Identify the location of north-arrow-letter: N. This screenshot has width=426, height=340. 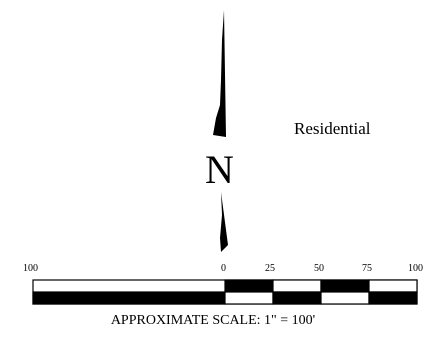
(219, 169).